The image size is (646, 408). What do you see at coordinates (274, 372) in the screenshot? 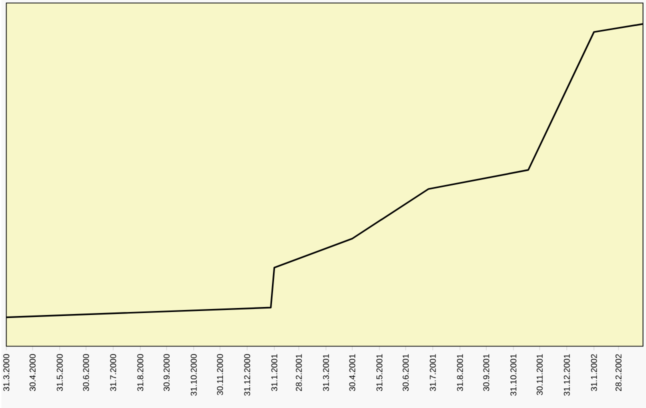
I see `x-tick-label: 31.1.2001` at bounding box center [274, 372].